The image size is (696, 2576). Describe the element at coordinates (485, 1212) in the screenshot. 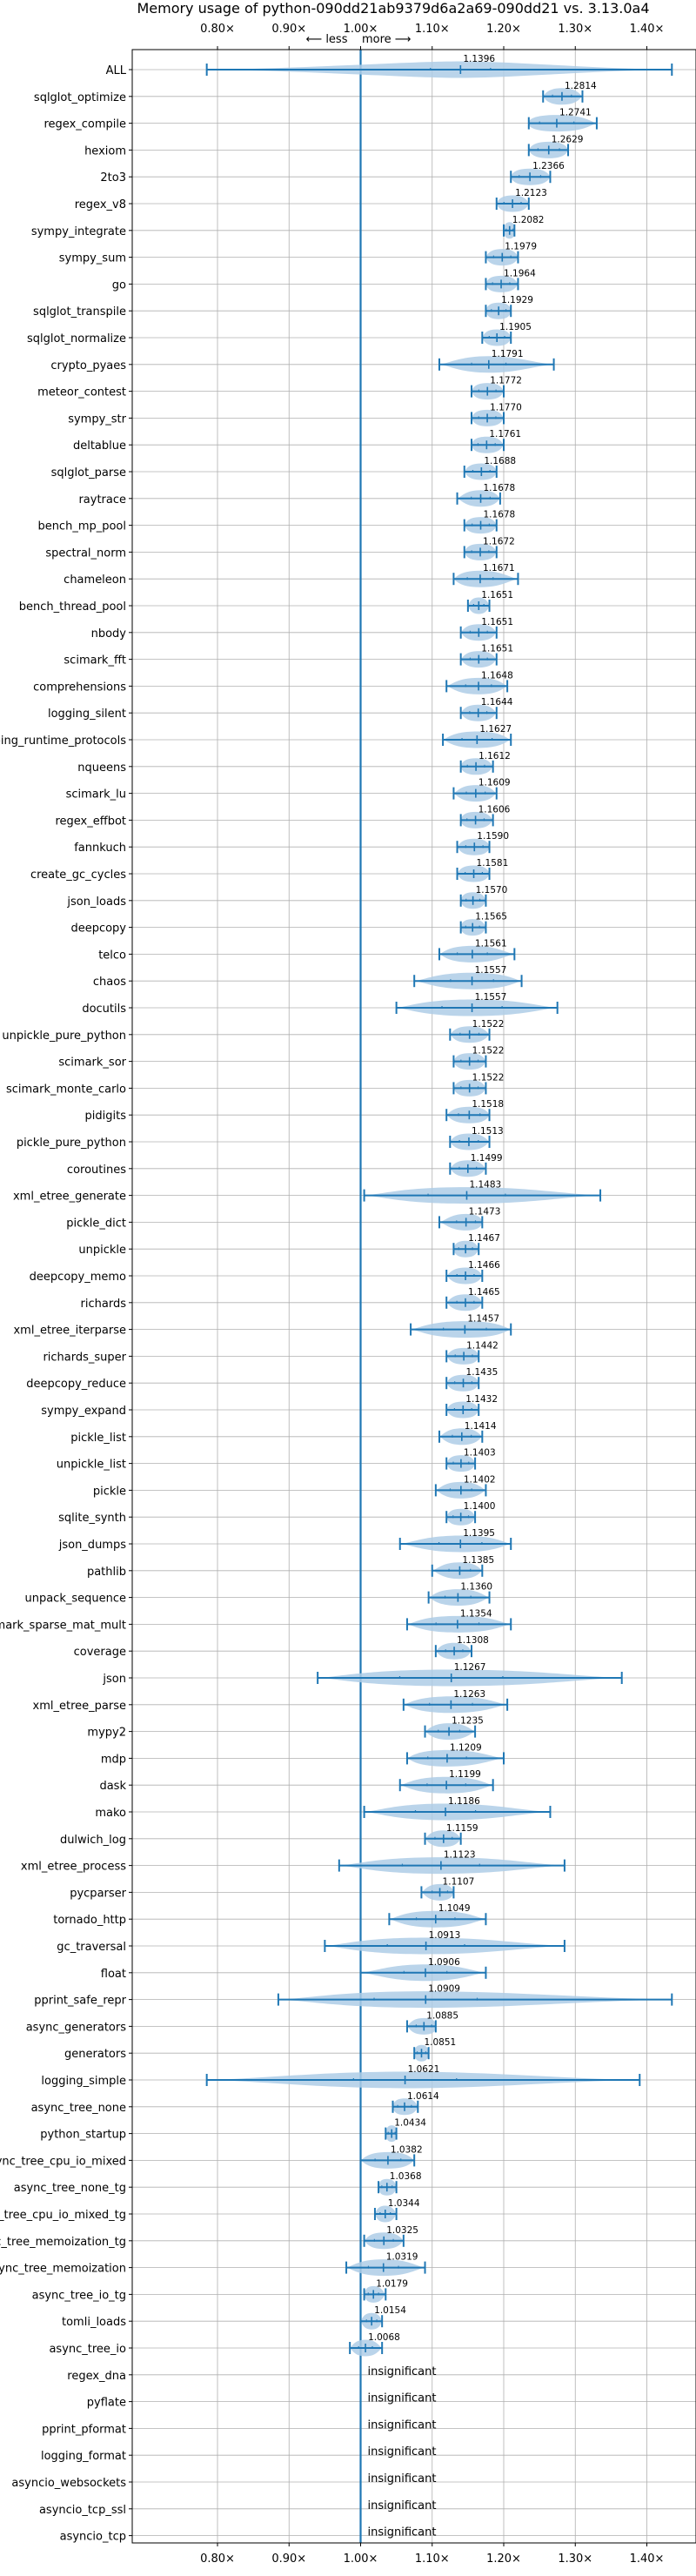

I see `value-label: 1.1473` at that location.